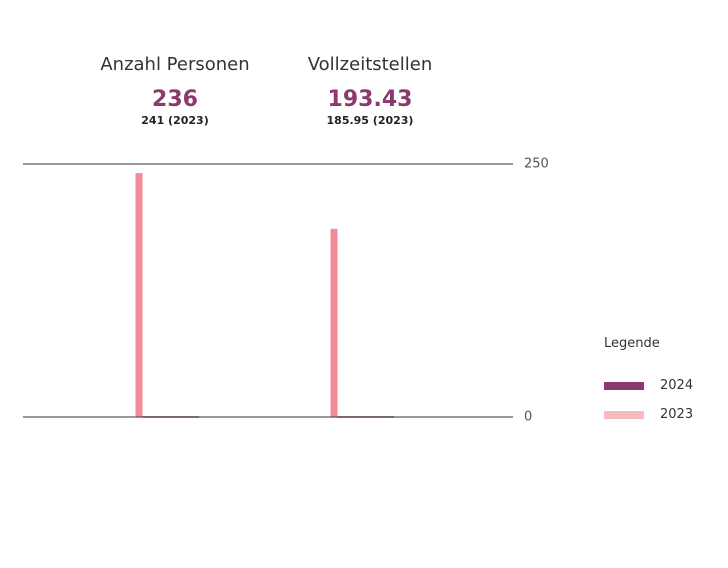  Describe the element at coordinates (677, 414) in the screenshot. I see `legend-label: 2023` at that location.